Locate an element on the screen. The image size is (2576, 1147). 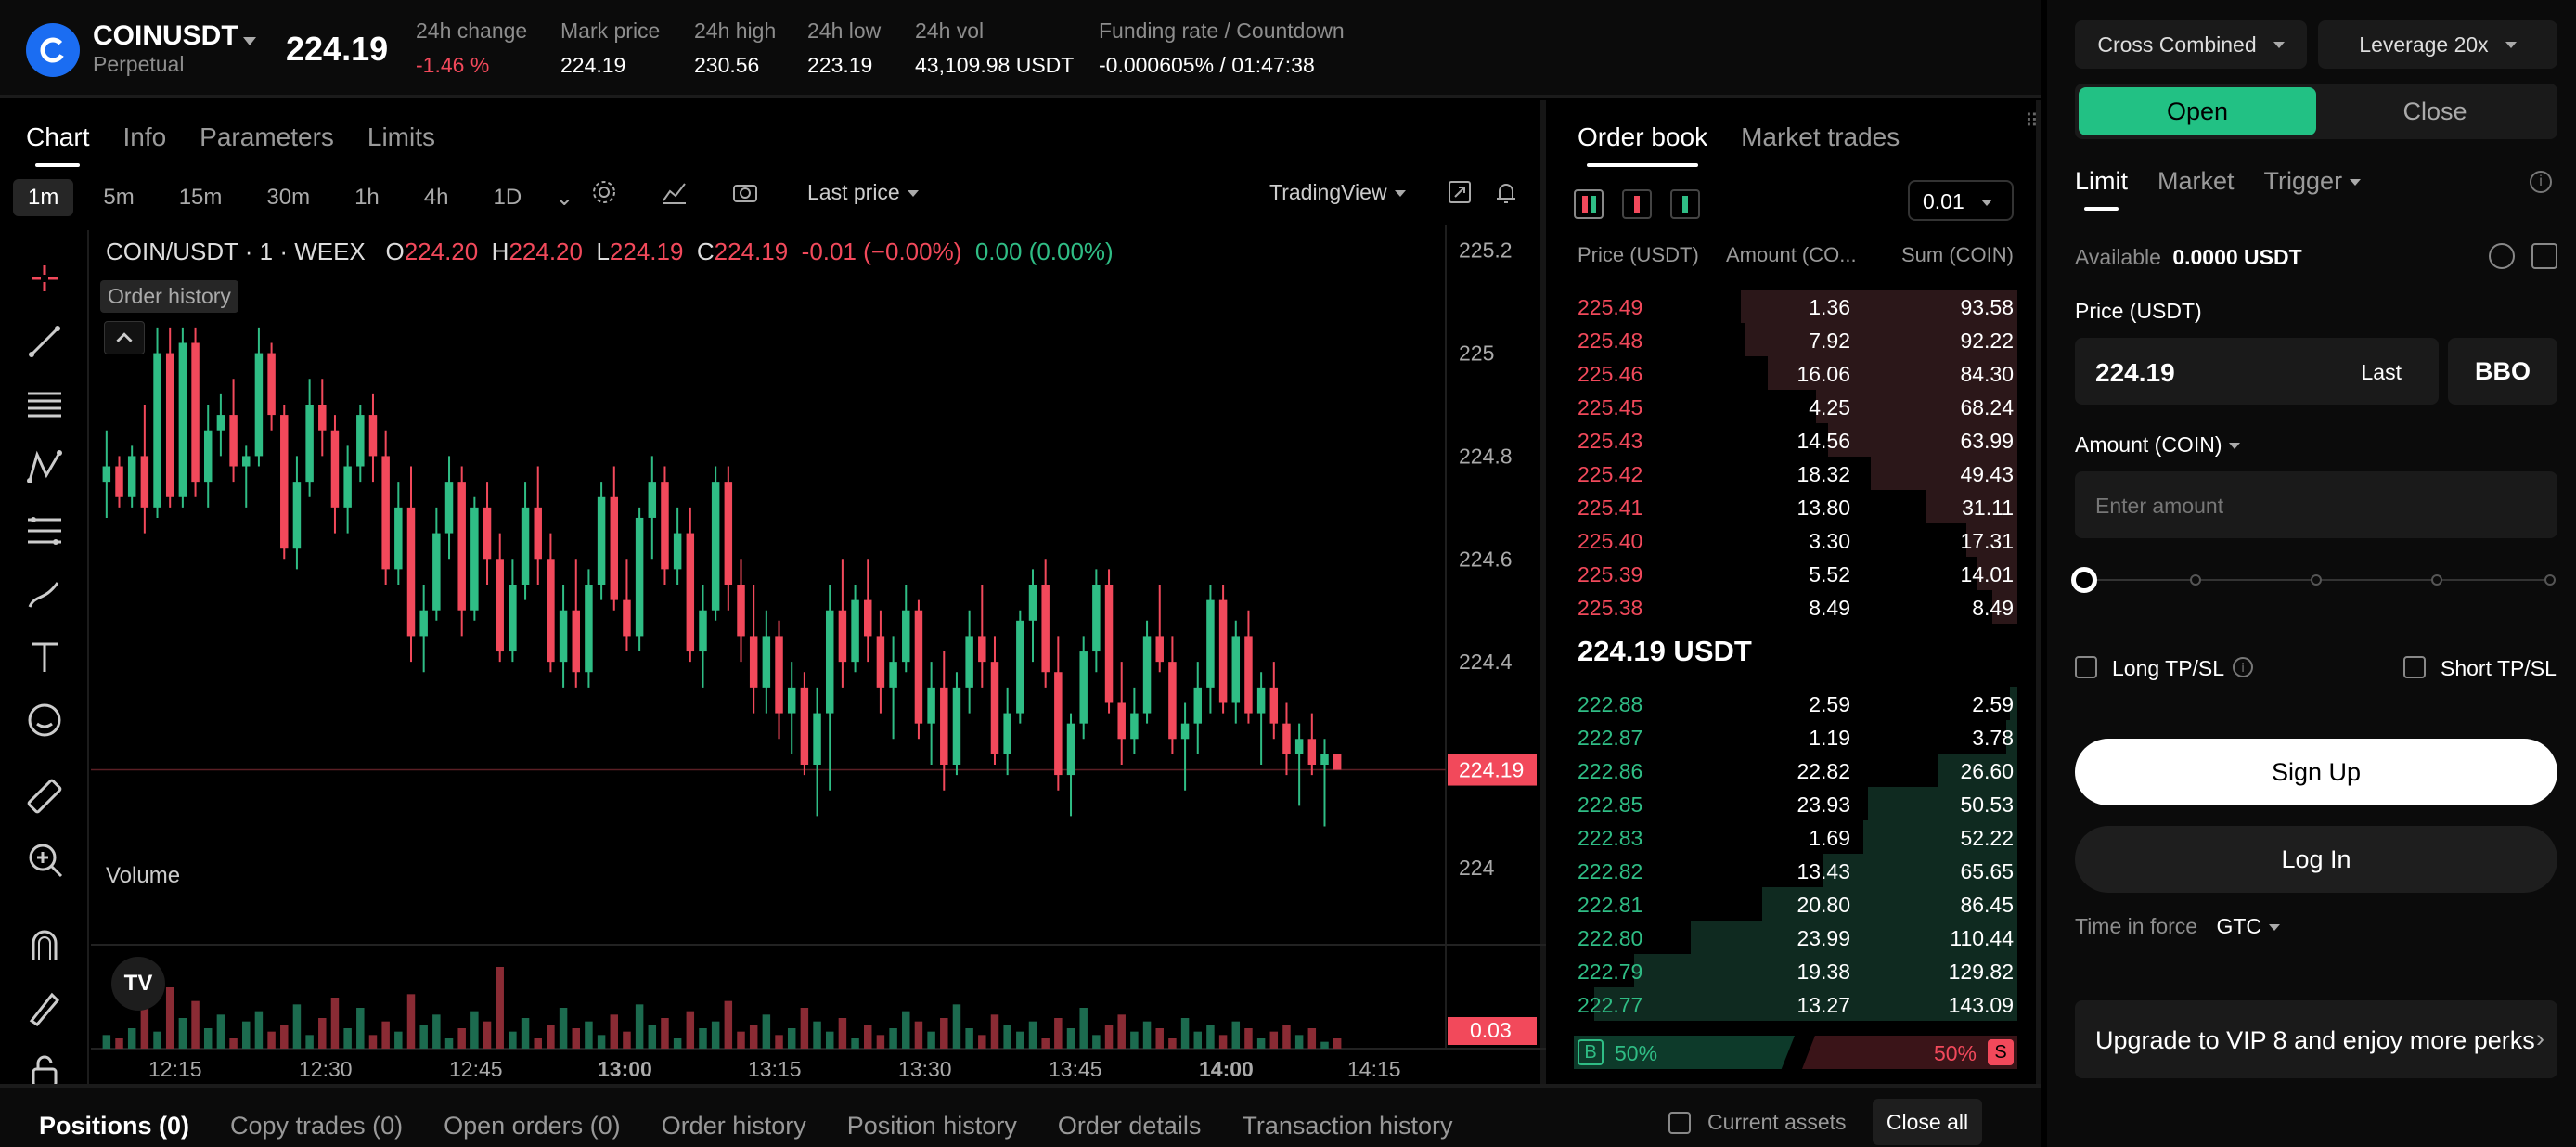
long-tpsl-checkbox is located at coordinates (2086, 667).